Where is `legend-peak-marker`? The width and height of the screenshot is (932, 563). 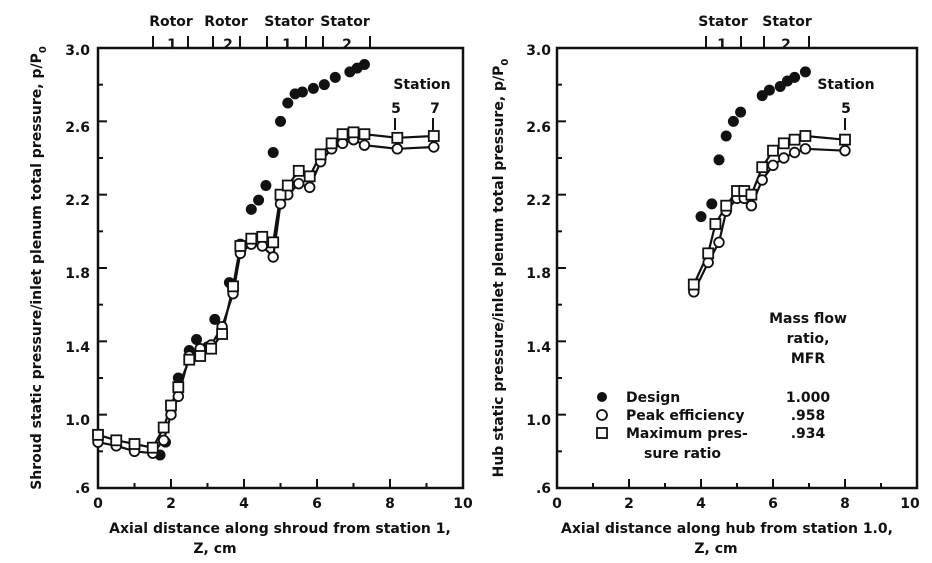 legend-peak-marker is located at coordinates (602, 415).